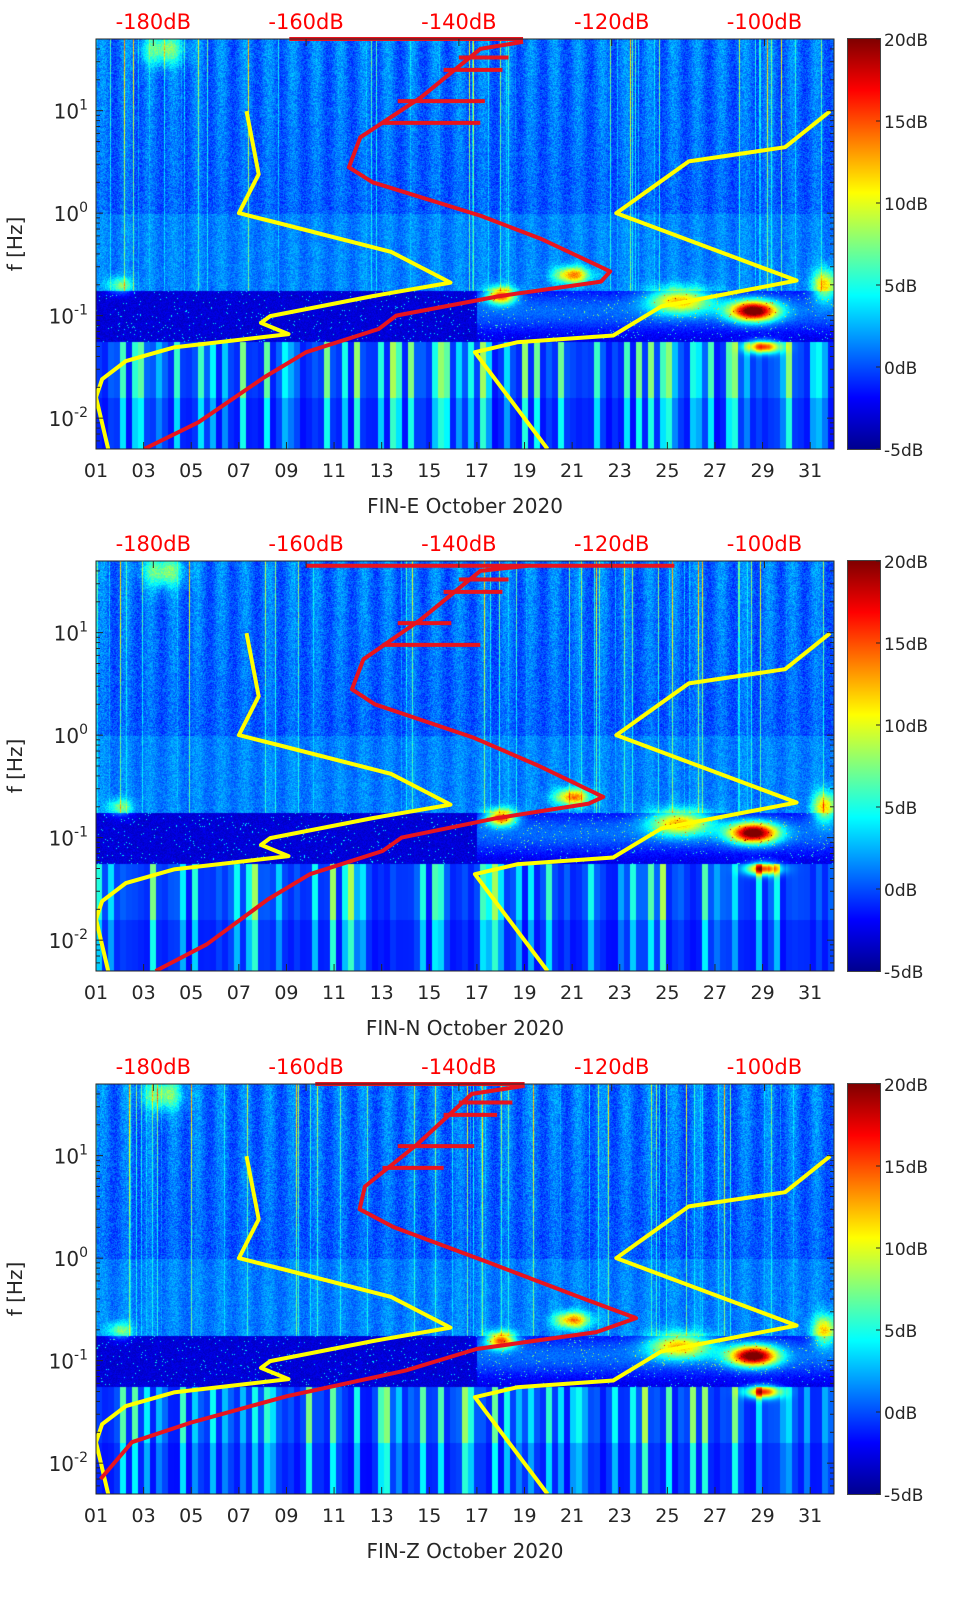  Describe the element at coordinates (465, 1551) in the screenshot. I see `x-axis-label: FIN-Z October 2020` at that location.